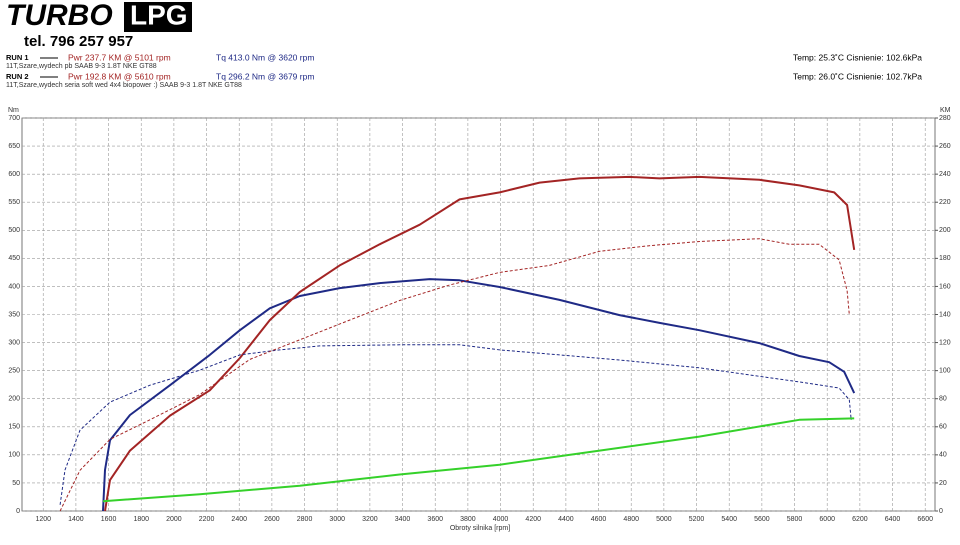  What do you see at coordinates (945, 258) in the screenshot?
I see `y2-tick-label: 180` at bounding box center [945, 258].